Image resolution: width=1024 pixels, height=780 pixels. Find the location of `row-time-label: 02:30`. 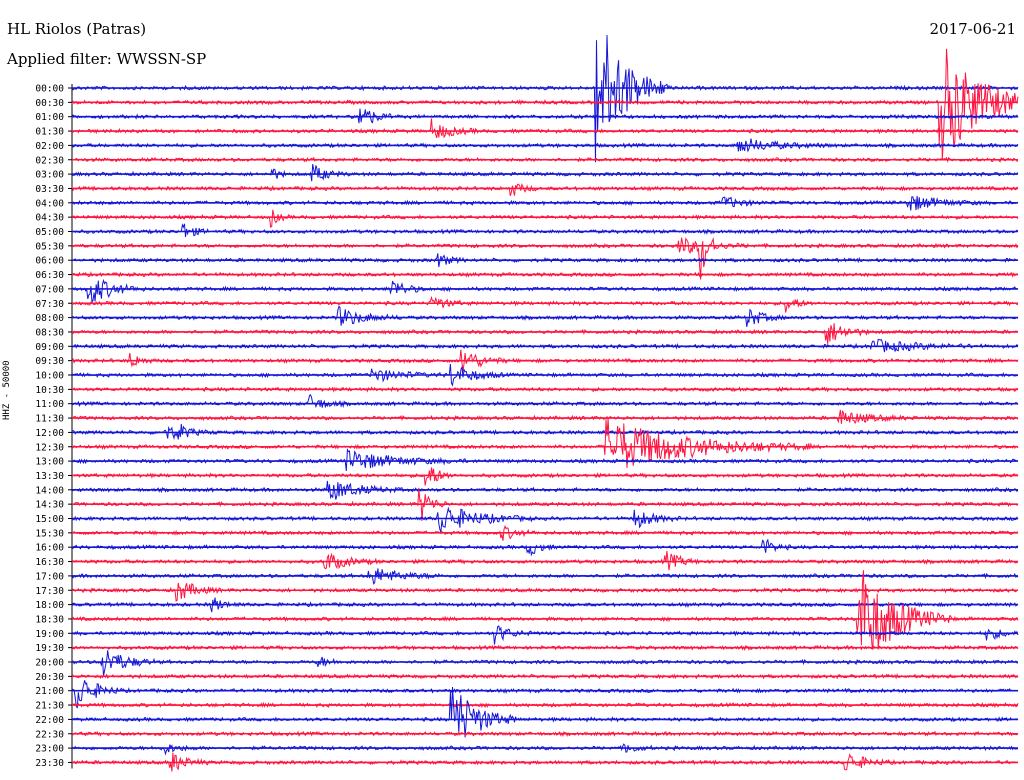

row-time-label: 02:30 is located at coordinates (49, 160).